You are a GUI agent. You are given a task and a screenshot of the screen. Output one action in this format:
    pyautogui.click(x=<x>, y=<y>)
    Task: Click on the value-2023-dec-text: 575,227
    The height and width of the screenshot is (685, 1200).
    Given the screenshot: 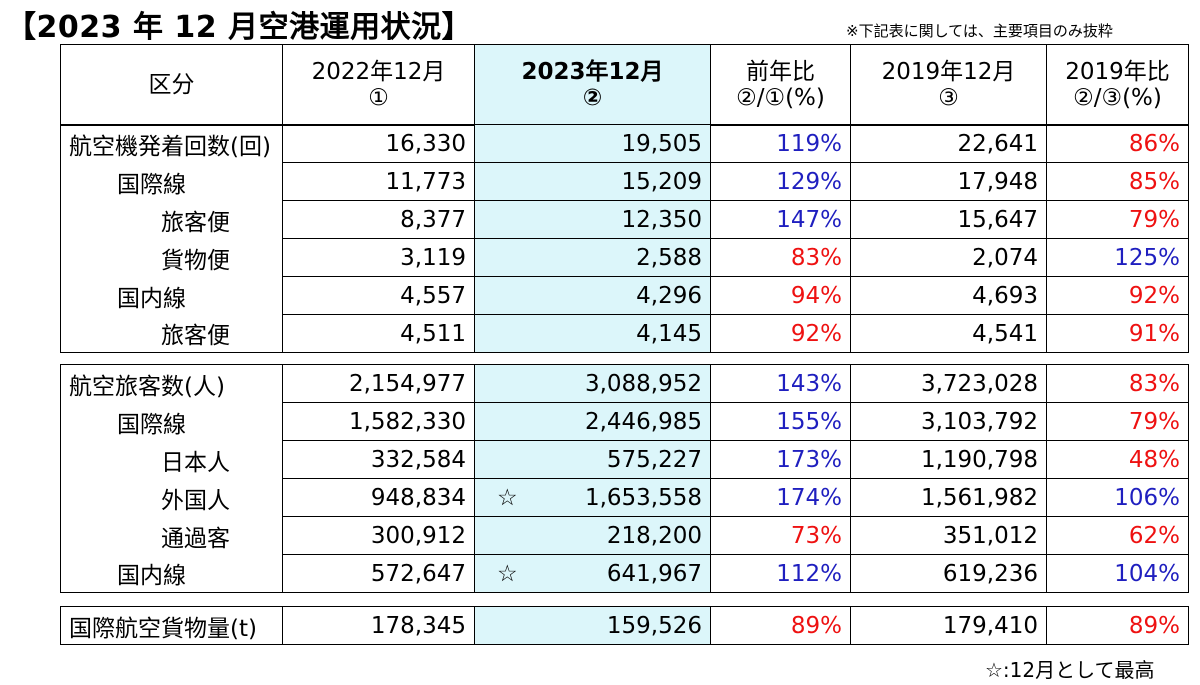 What is the action you would take?
    pyautogui.click(x=654, y=459)
    